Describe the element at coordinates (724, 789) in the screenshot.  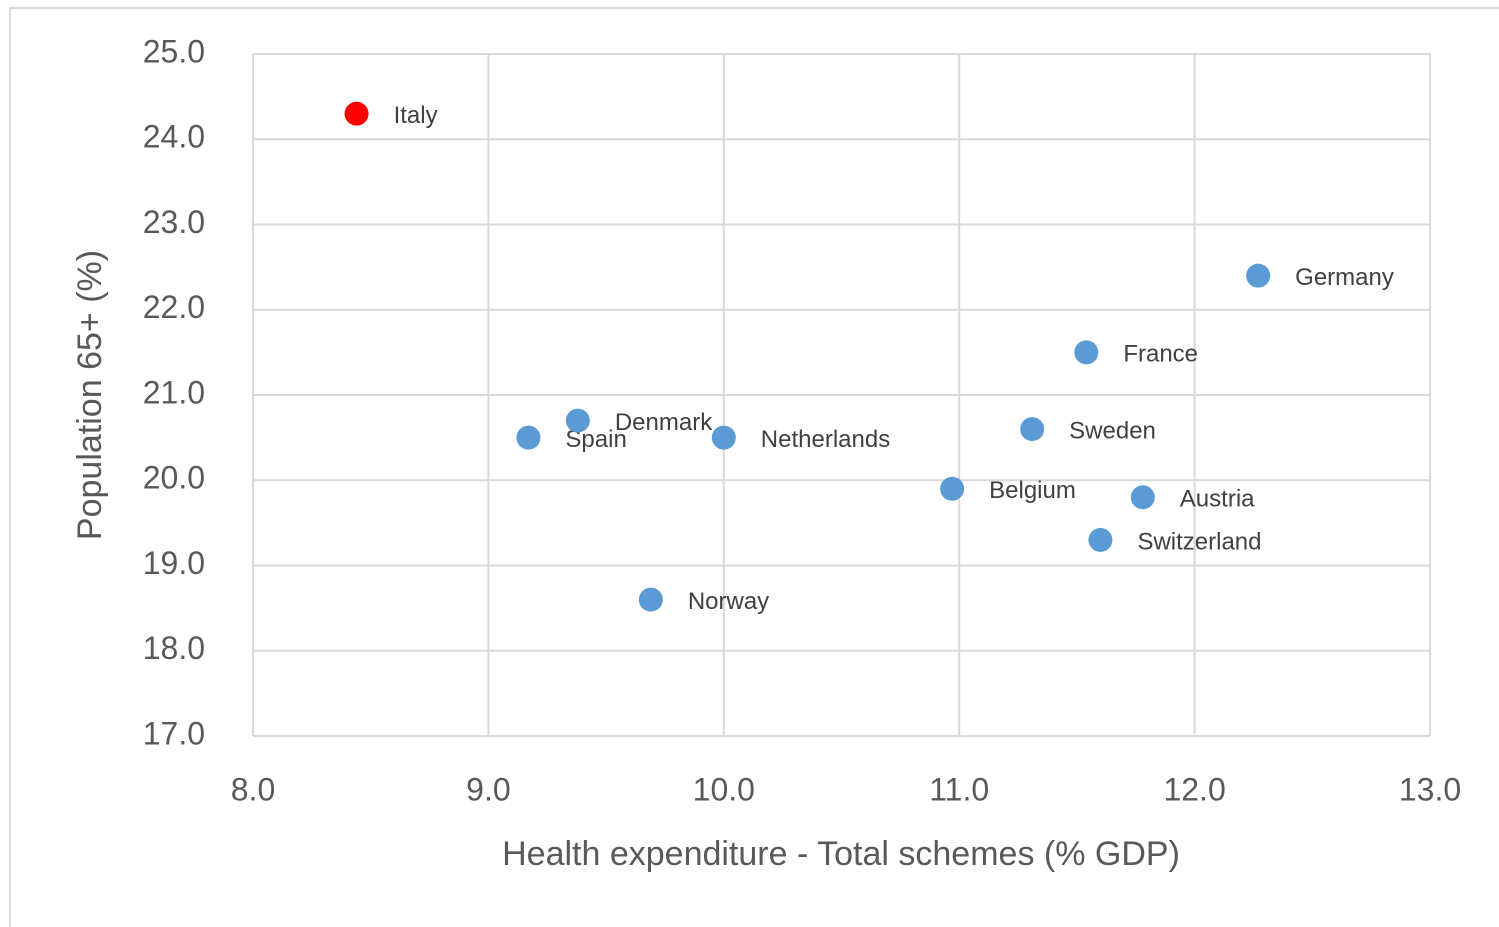
I see `x-tick-label: 10.0` at that location.